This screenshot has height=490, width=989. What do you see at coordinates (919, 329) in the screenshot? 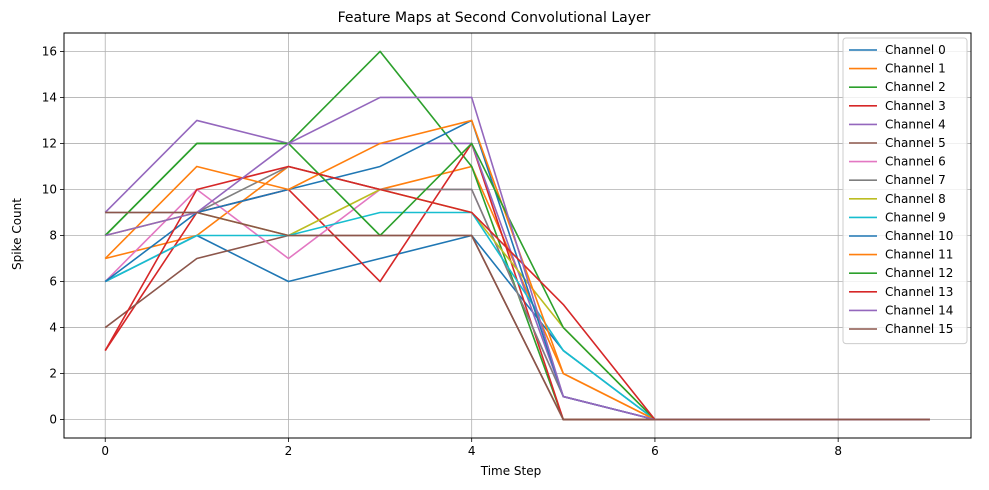
I see `legend-label: Channel 15` at bounding box center [919, 329].